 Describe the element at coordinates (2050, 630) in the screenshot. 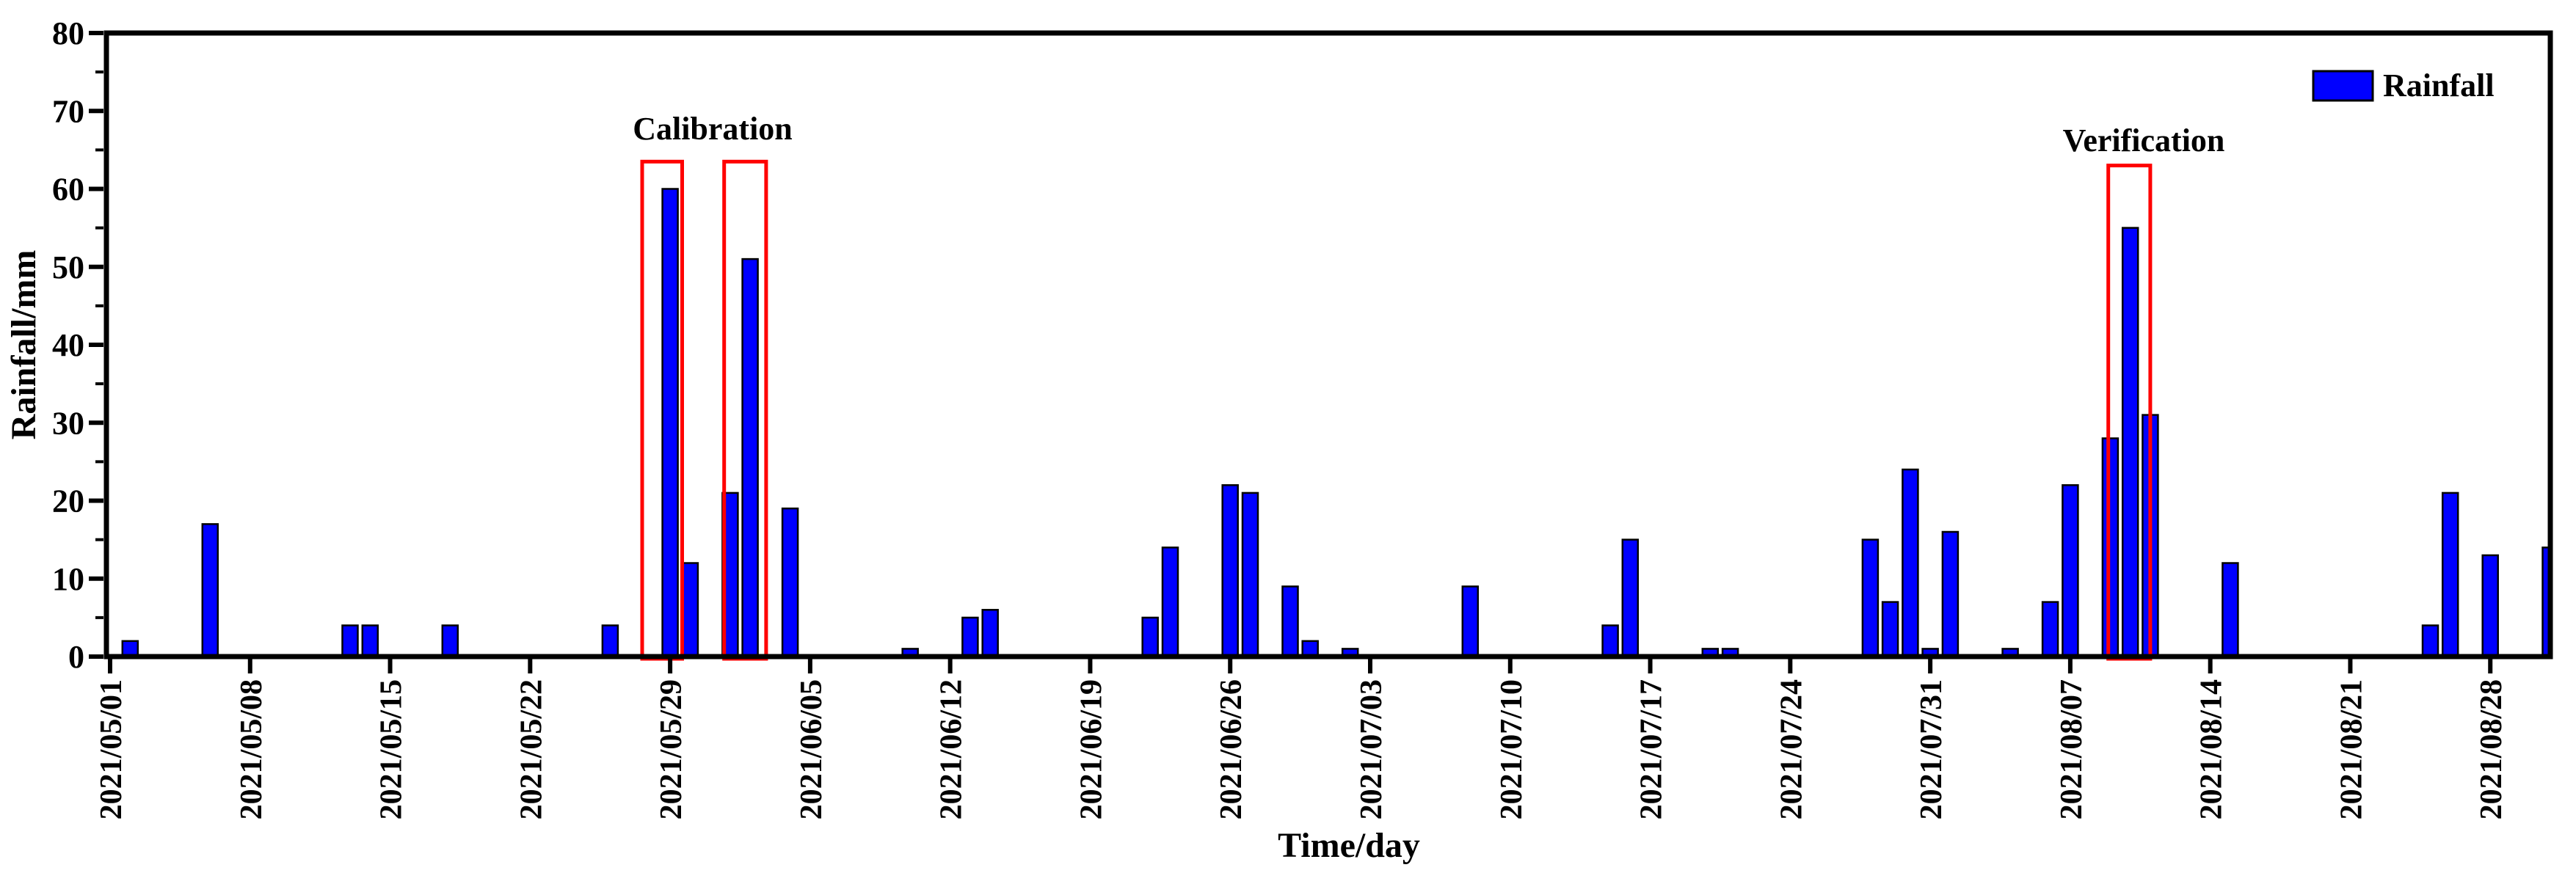

I see `bar-2021/08/06` at that location.